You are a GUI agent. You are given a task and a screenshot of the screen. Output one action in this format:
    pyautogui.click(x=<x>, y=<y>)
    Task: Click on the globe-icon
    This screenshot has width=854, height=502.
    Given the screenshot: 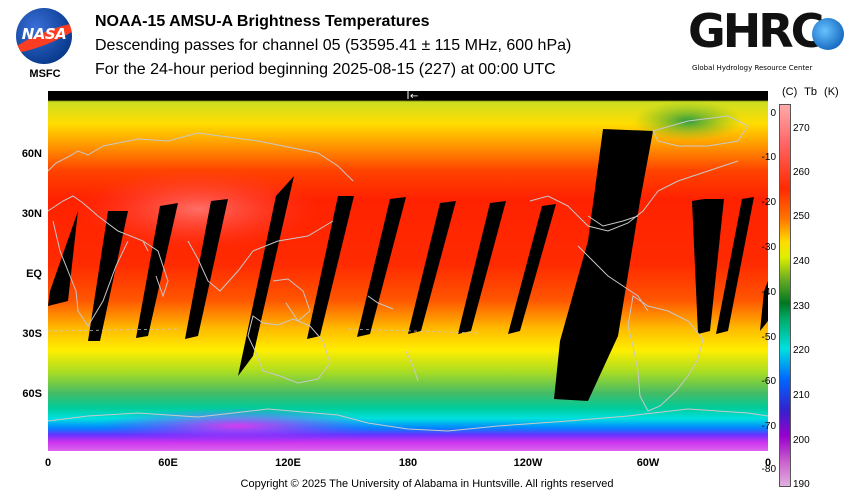 What is the action you would take?
    pyautogui.click(x=828, y=34)
    